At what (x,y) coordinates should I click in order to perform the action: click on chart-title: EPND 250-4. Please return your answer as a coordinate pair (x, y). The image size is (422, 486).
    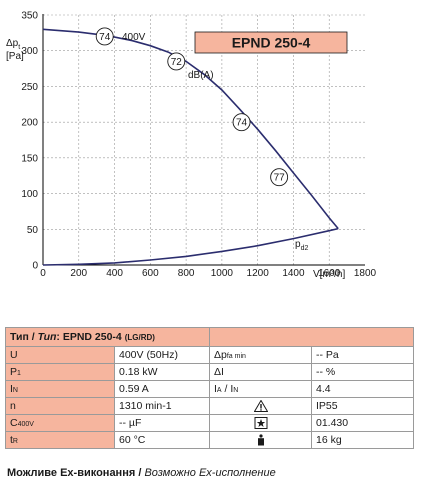
    Looking at the image, I should click on (271, 43).